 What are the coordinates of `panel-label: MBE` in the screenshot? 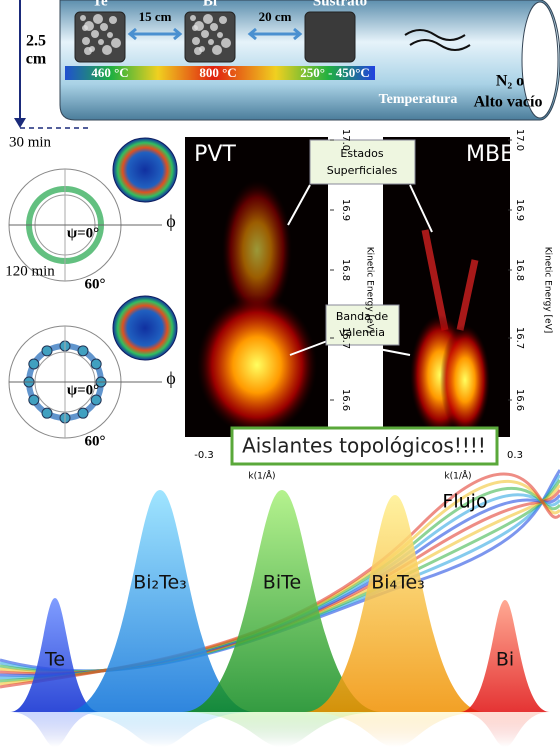 It's located at (490, 154).